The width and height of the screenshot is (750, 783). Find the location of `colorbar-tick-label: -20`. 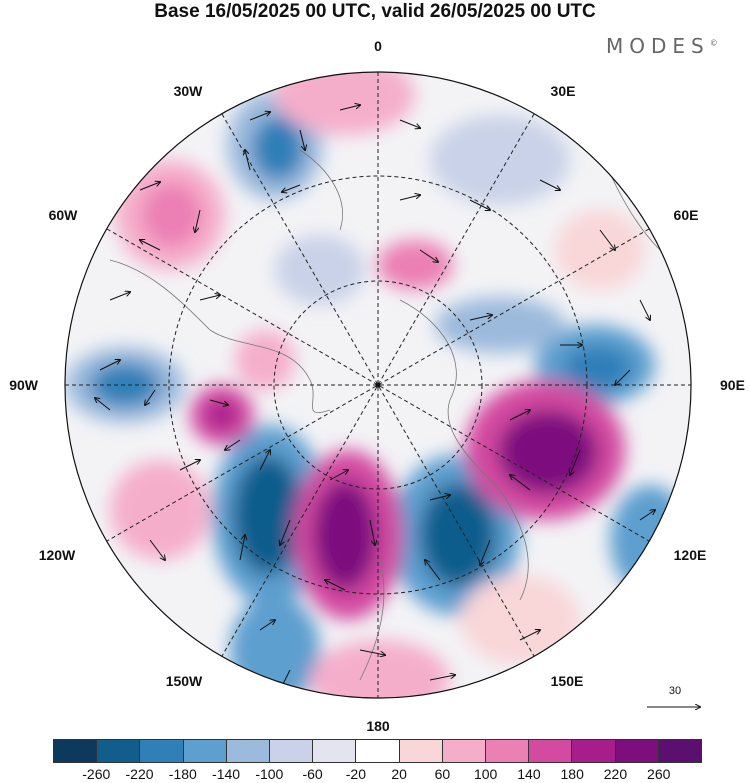

colorbar-tick-label: -20 is located at coordinates (355, 774).